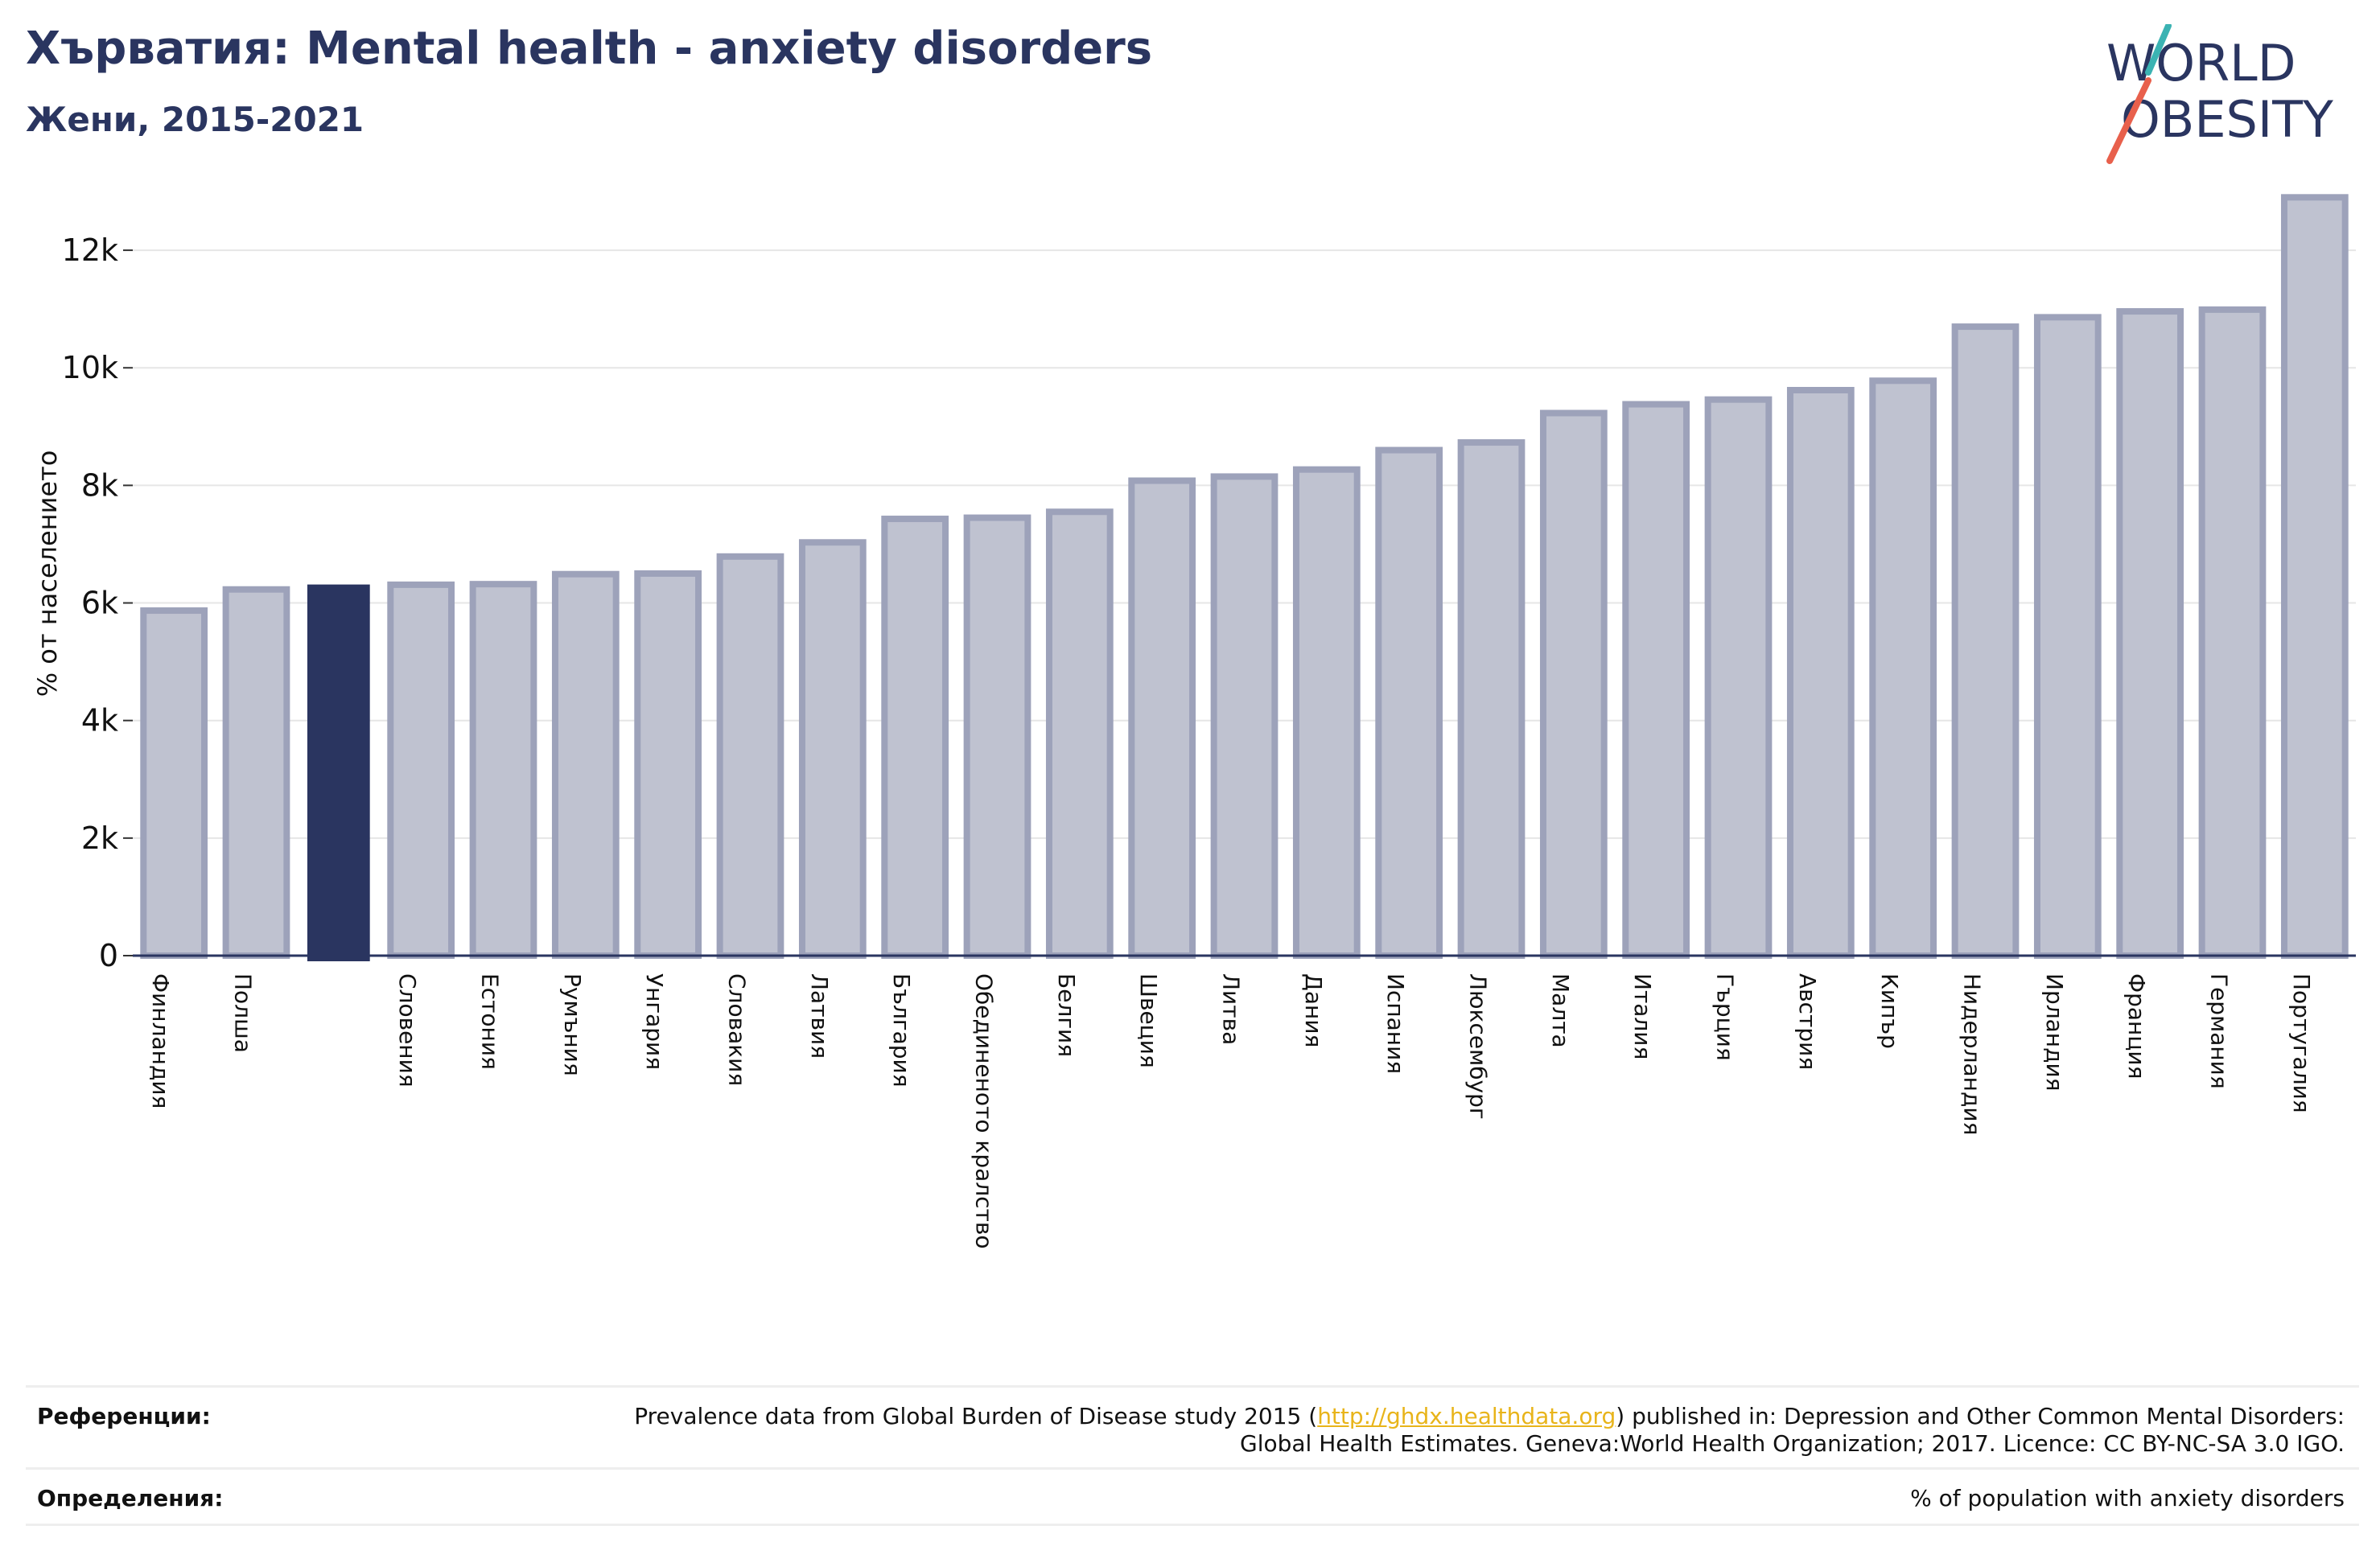 This screenshot has width=2380, height=1567. Describe the element at coordinates (99, 838) in the screenshot. I see `y-tick-label: 2k` at that location.